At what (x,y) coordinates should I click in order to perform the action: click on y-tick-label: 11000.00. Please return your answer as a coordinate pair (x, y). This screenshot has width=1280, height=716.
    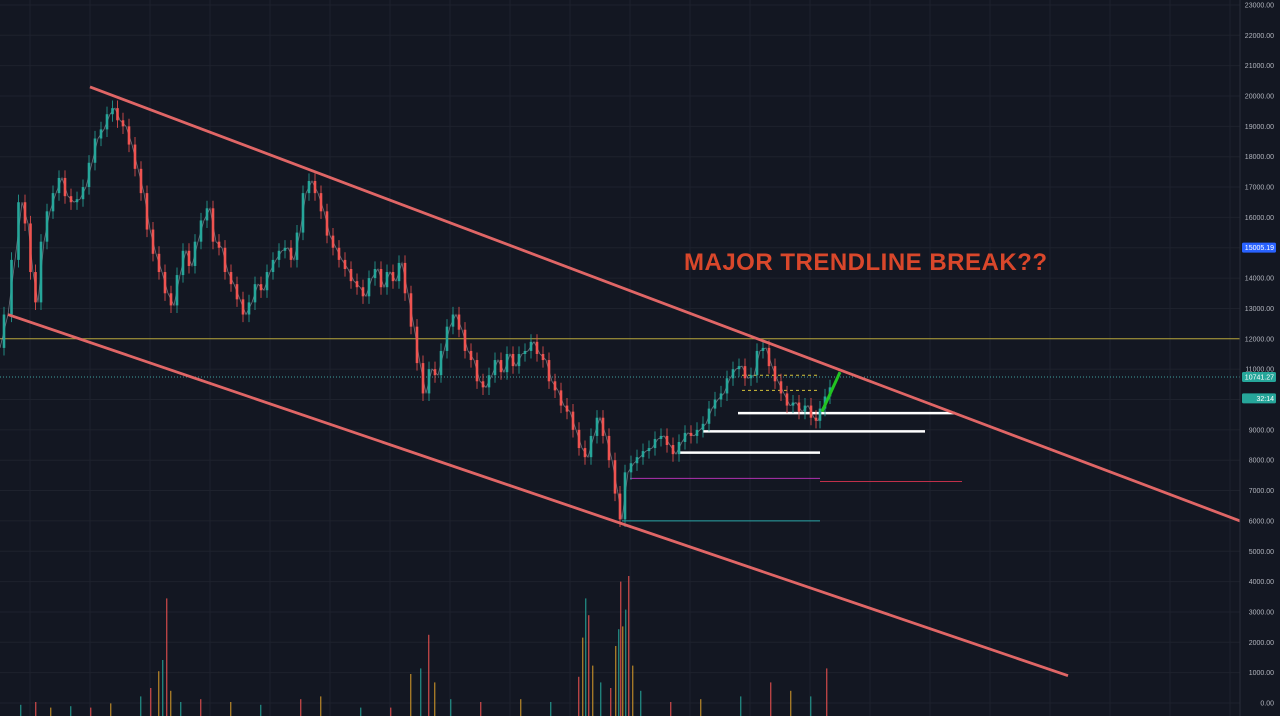
    Looking at the image, I should click on (1259, 370).